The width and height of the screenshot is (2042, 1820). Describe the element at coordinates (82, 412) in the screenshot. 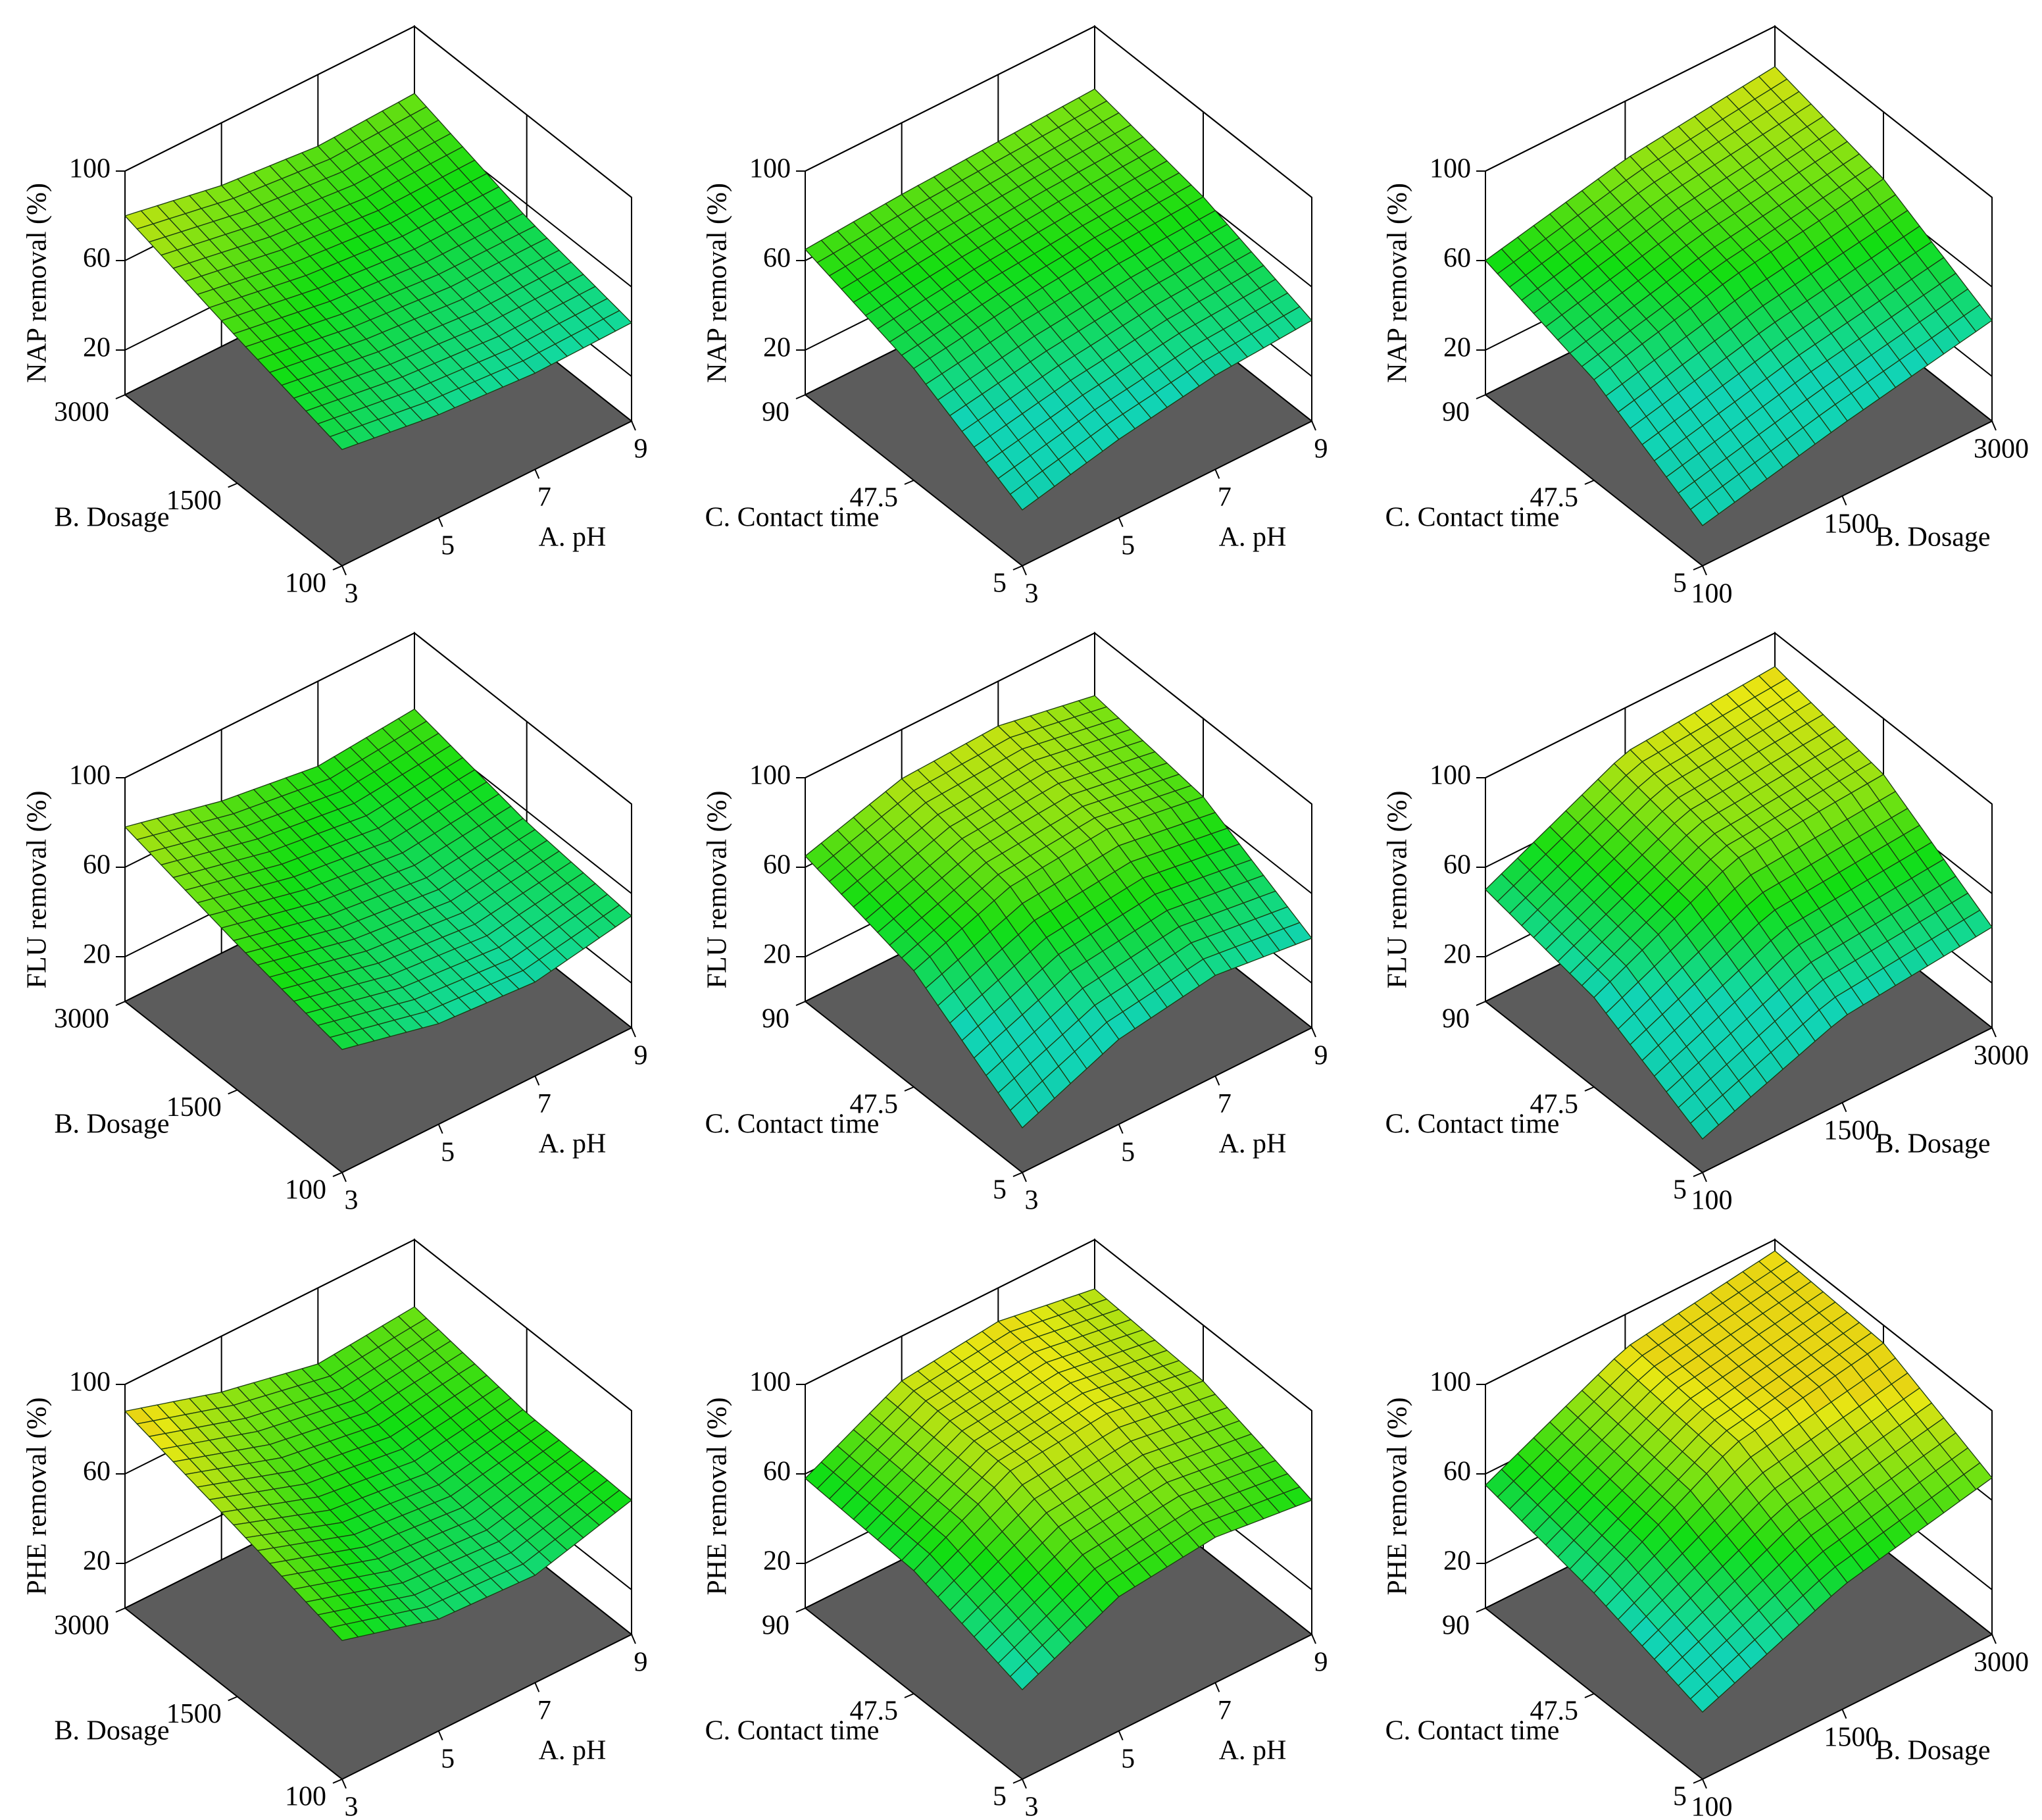

I see `y-tick-label: 3000` at that location.